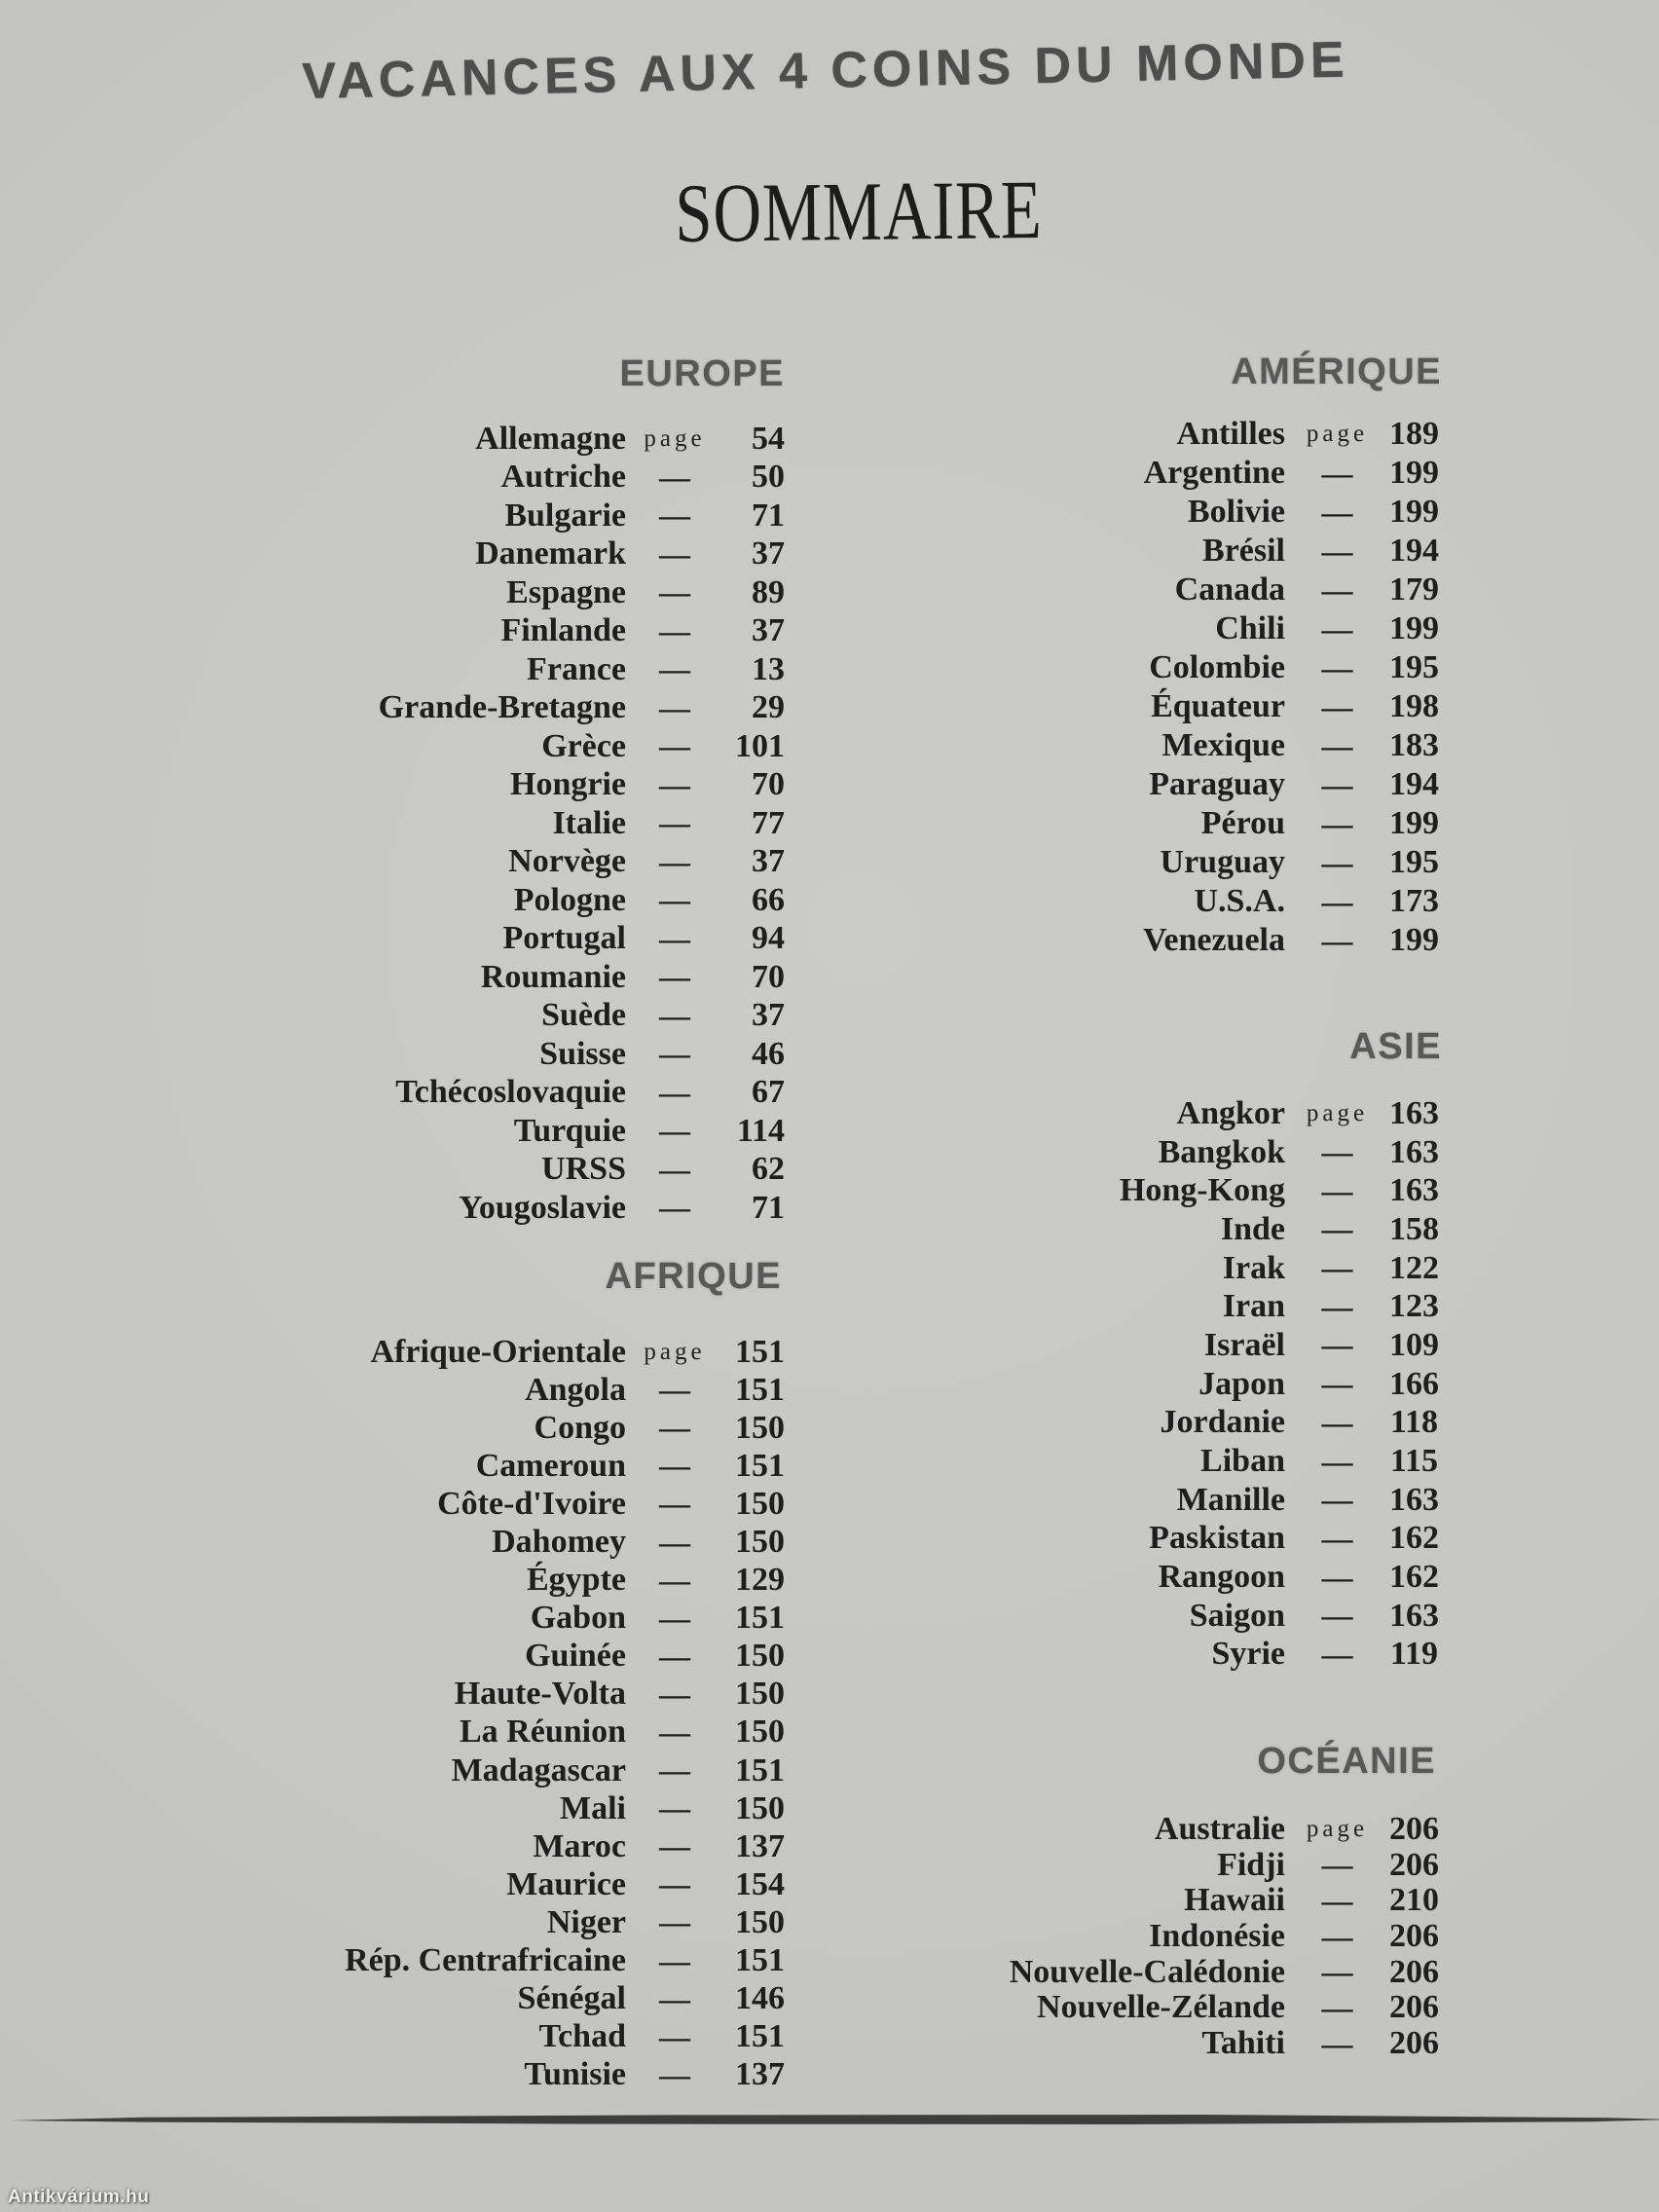  What do you see at coordinates (509, 746) in the screenshot?
I see `toc-entry: Grèce — 101` at bounding box center [509, 746].